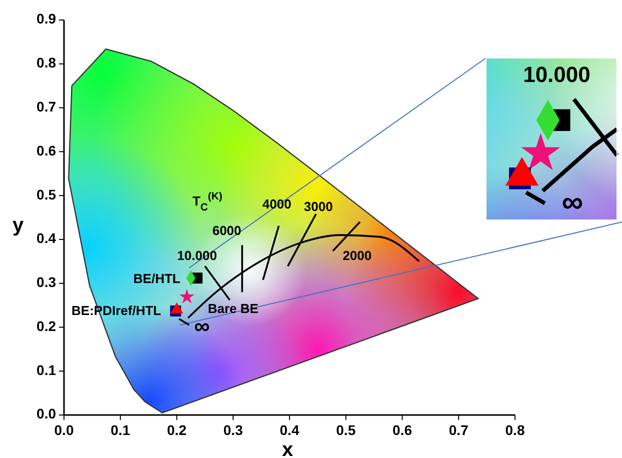 Image resolution: width=622 pixels, height=458 pixels. What do you see at coordinates (318, 206) in the screenshot?
I see `annotation: 3000` at bounding box center [318, 206].